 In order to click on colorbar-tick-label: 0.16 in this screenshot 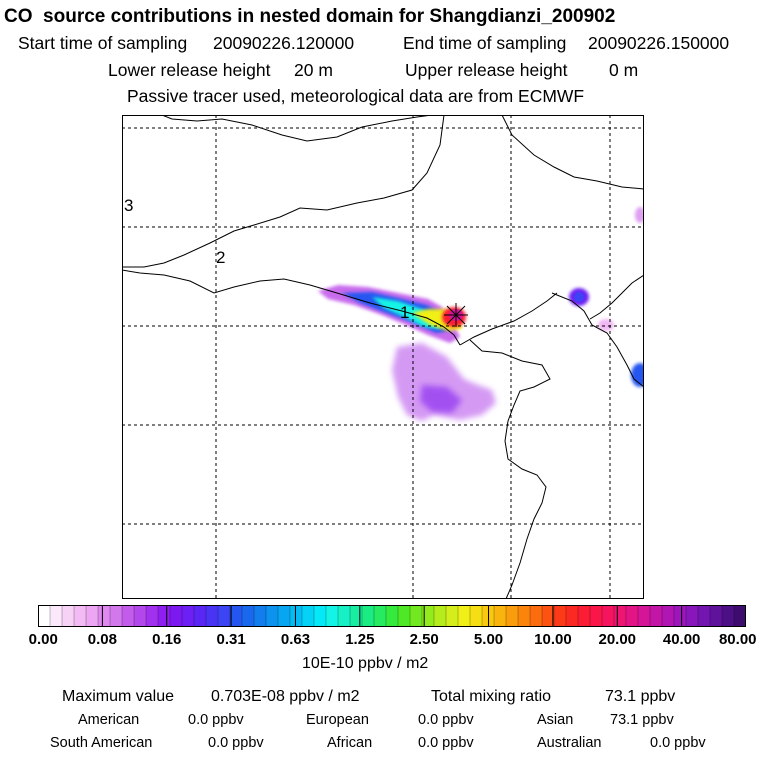, I will do `click(167, 639)`.